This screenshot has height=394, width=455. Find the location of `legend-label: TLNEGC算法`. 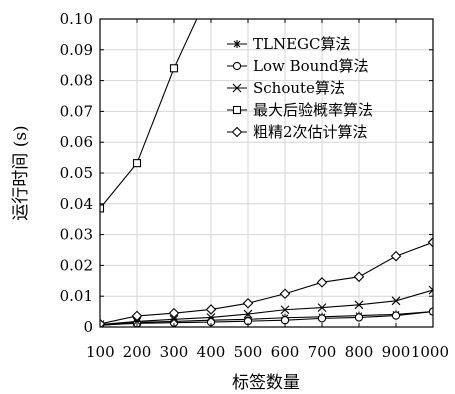

legend-label: TLNEGC算法 is located at coordinates (302, 44).